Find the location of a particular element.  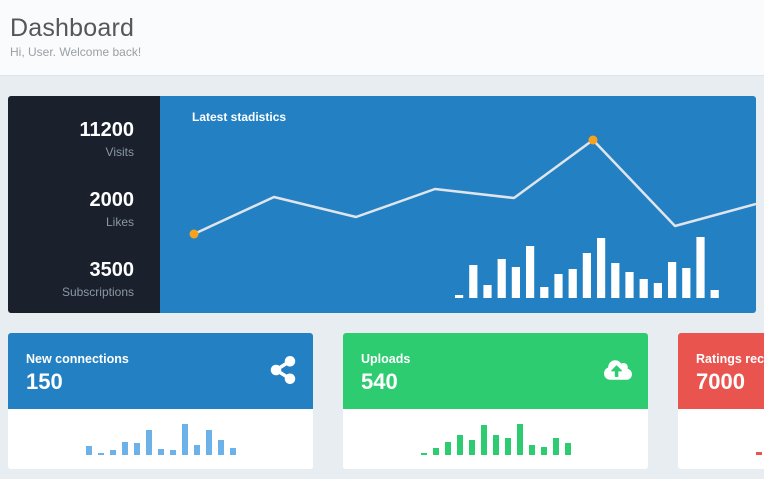

card-ratings-received-body is located at coordinates (721, 439).